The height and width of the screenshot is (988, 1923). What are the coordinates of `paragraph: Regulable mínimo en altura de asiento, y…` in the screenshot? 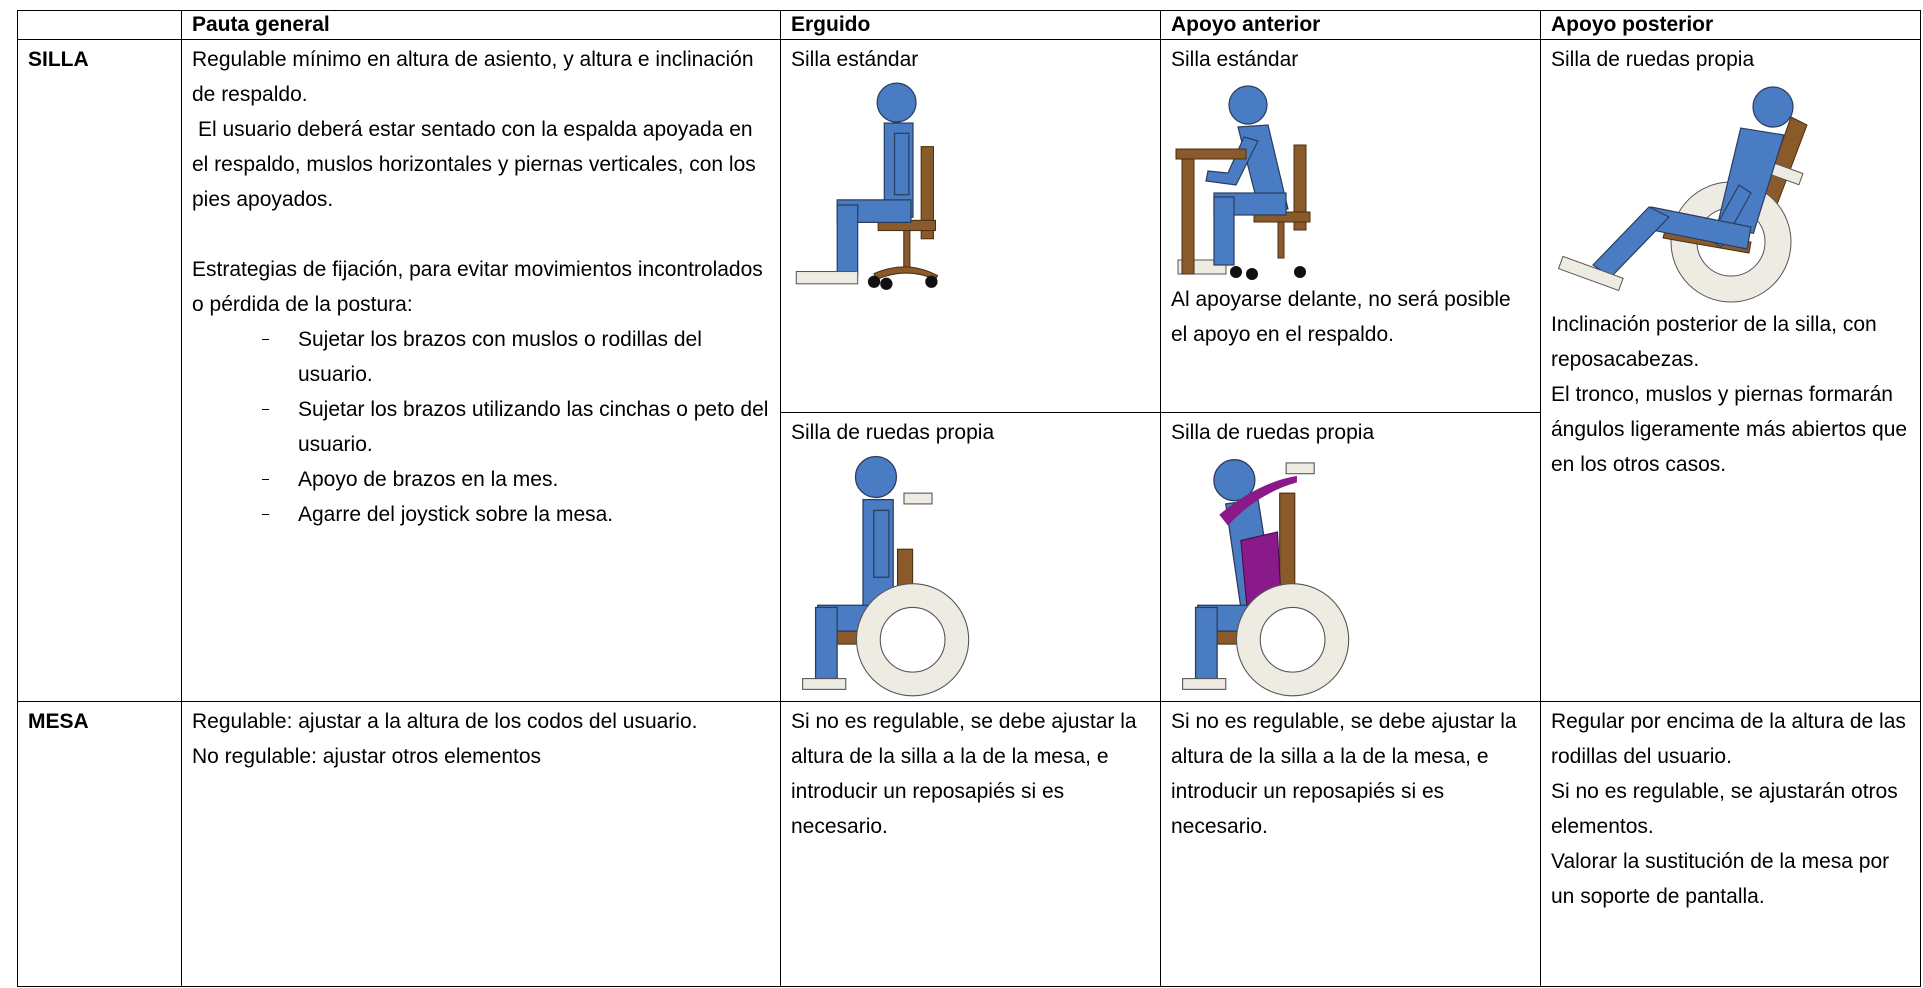 It's located at (473, 77).